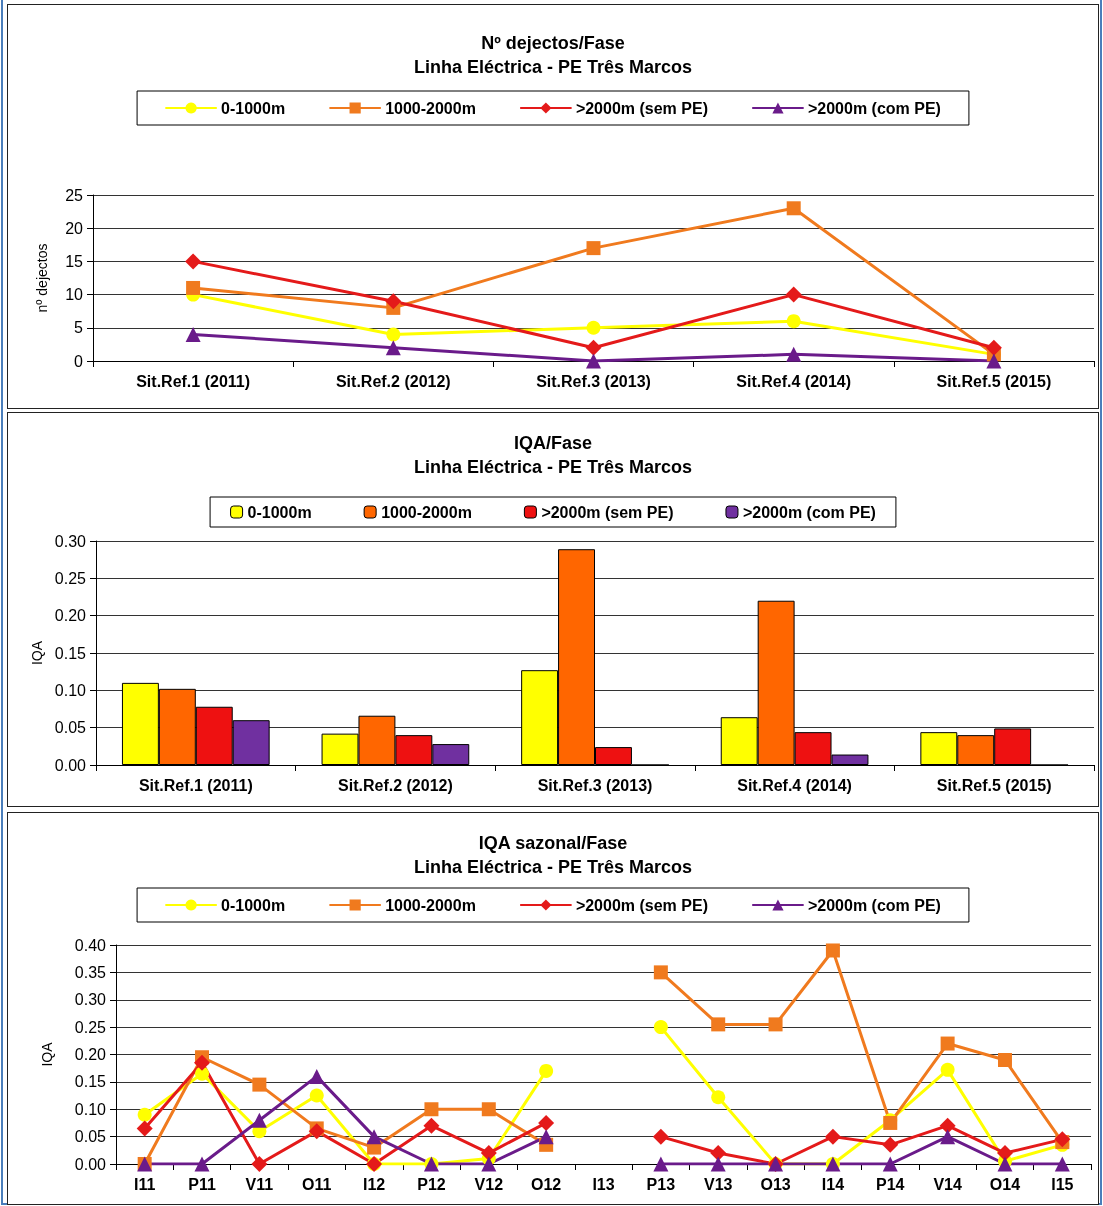 The image size is (1103, 1206). Describe the element at coordinates (374, 1184) in the screenshot. I see `x-tick-label: I12` at that location.